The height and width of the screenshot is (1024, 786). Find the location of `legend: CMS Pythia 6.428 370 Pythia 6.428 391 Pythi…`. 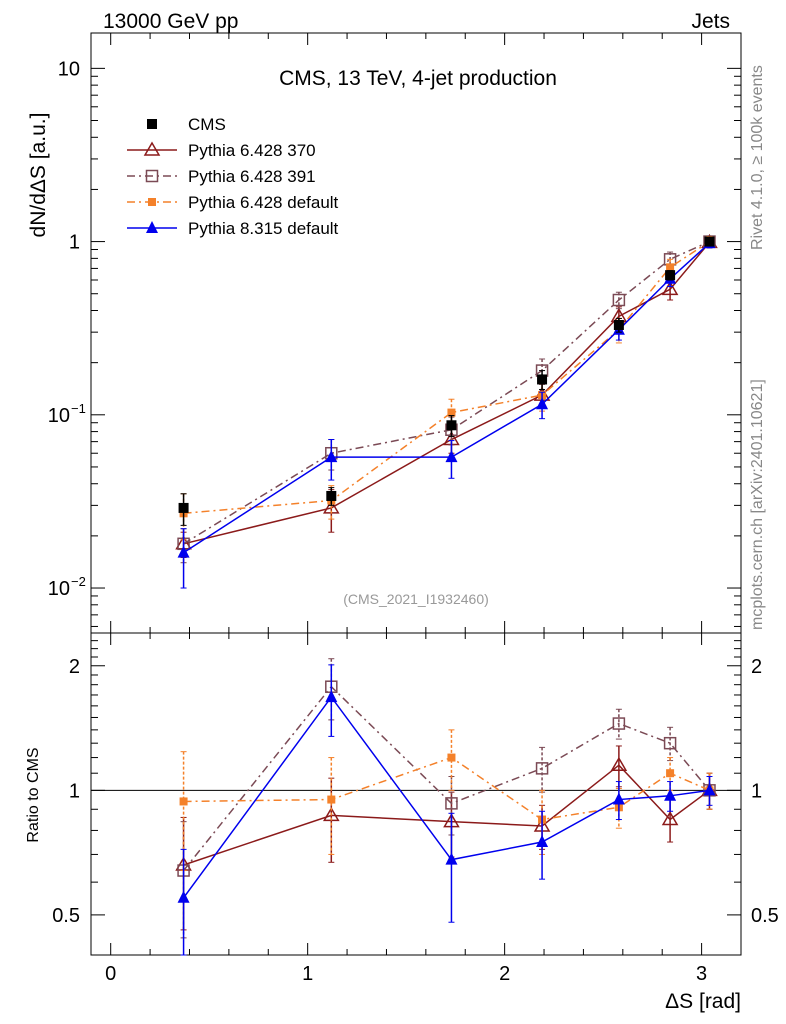

legend: CMS Pythia 6.428 370 Pythia 6.428 391 Pythi… is located at coordinates (233, 176).